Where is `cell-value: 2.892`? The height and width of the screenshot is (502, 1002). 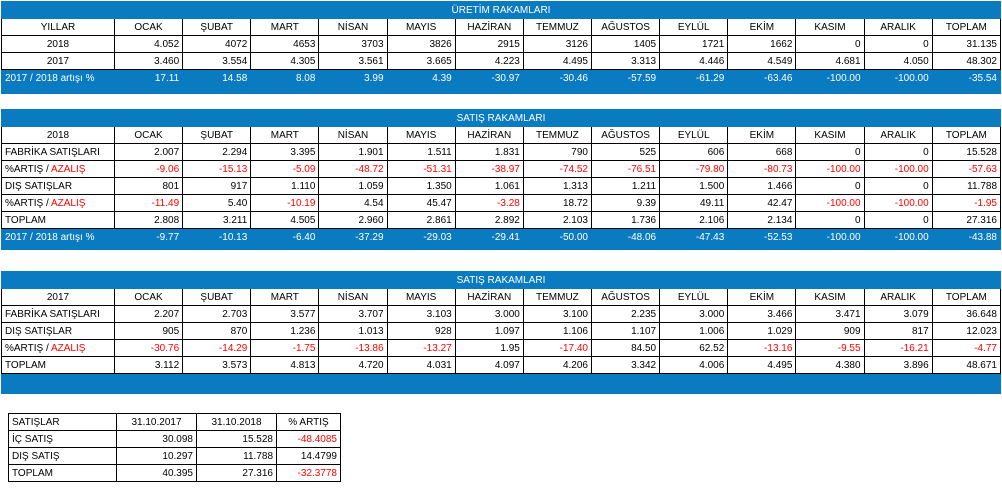 cell-value: 2.892 is located at coordinates (489, 220).